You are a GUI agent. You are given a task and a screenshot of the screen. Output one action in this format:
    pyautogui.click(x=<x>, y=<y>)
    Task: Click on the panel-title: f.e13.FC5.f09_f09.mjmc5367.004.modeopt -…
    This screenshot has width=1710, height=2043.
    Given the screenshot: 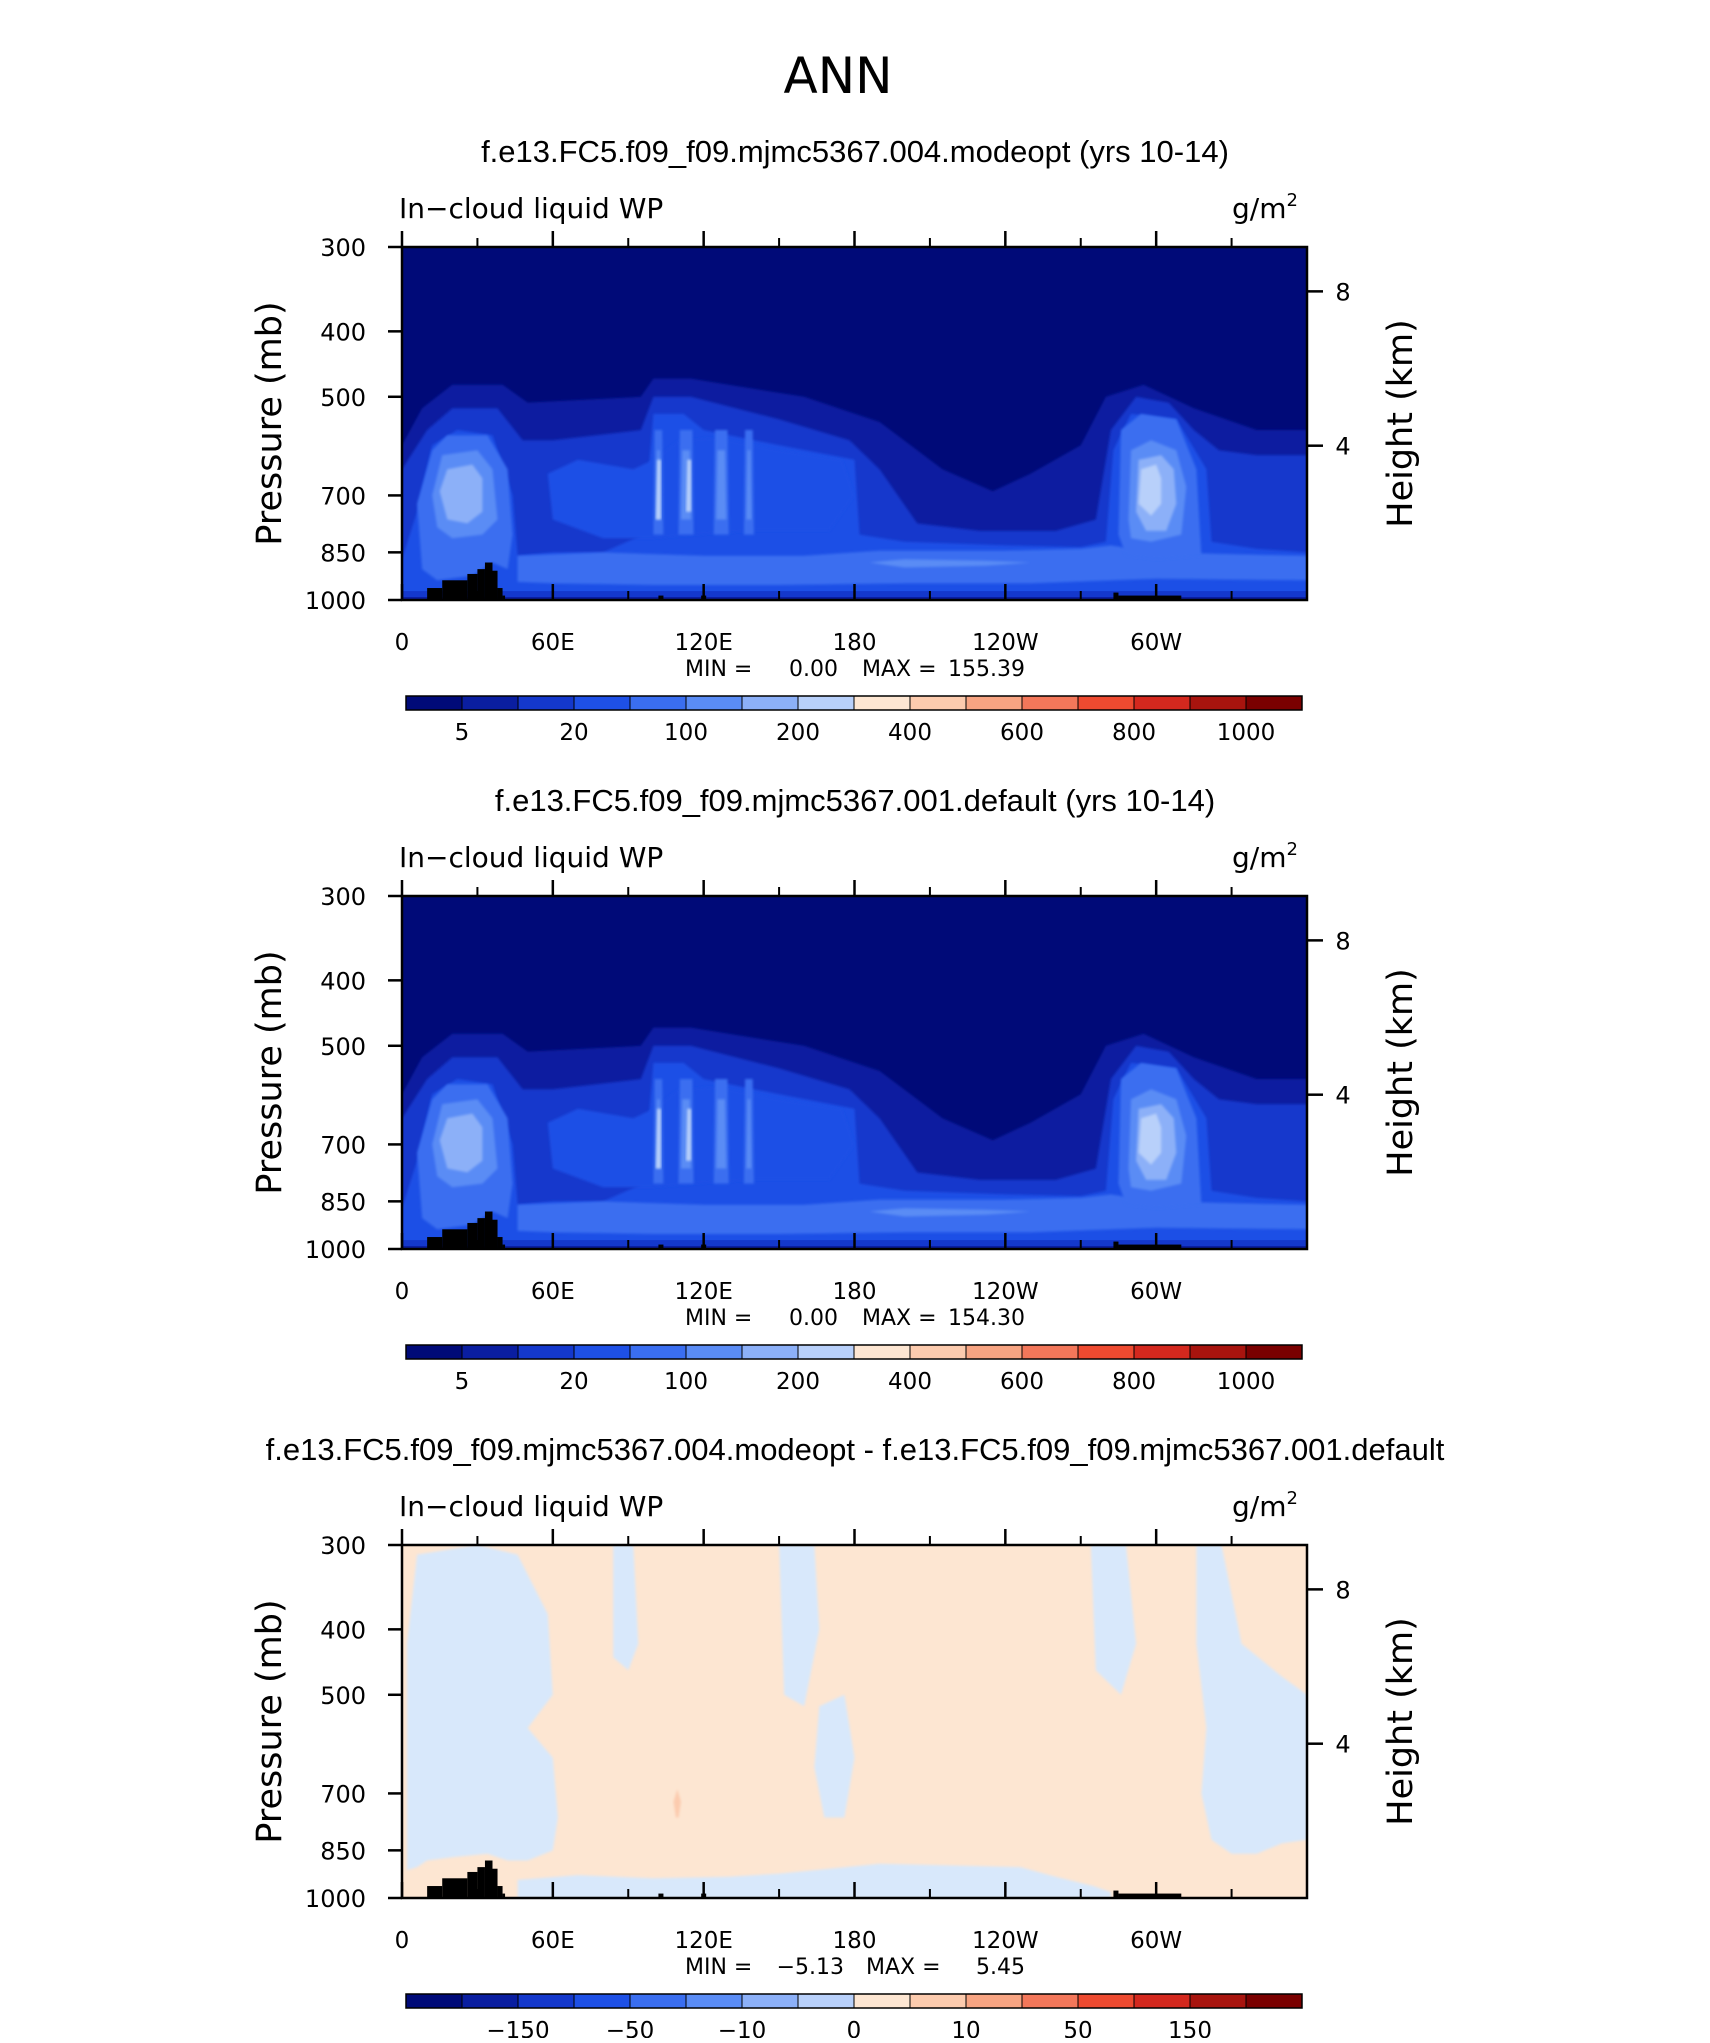 What is the action you would take?
    pyautogui.click(x=855, y=1449)
    